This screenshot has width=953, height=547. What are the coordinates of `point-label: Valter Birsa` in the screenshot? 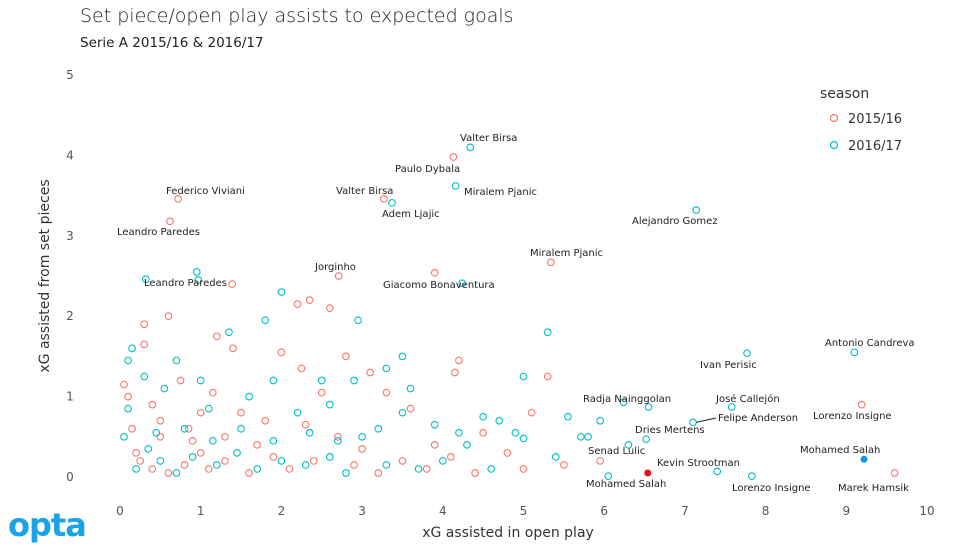 It's located at (364, 191).